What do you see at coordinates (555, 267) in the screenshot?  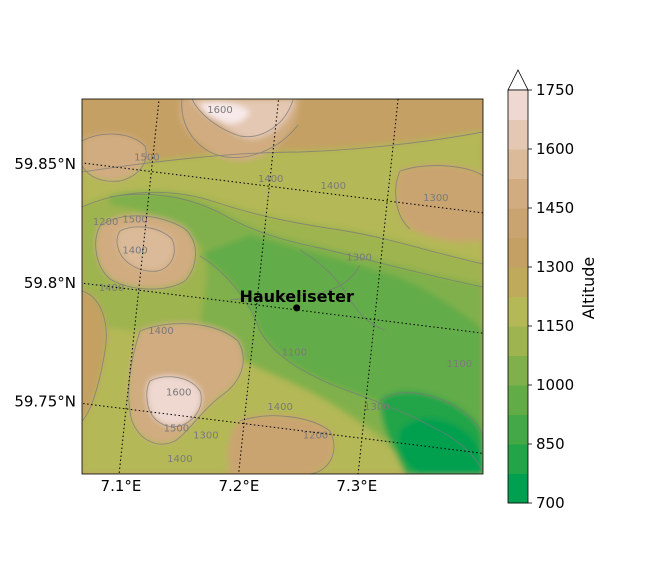 I see `colorbar-tick-label: 1300` at bounding box center [555, 267].